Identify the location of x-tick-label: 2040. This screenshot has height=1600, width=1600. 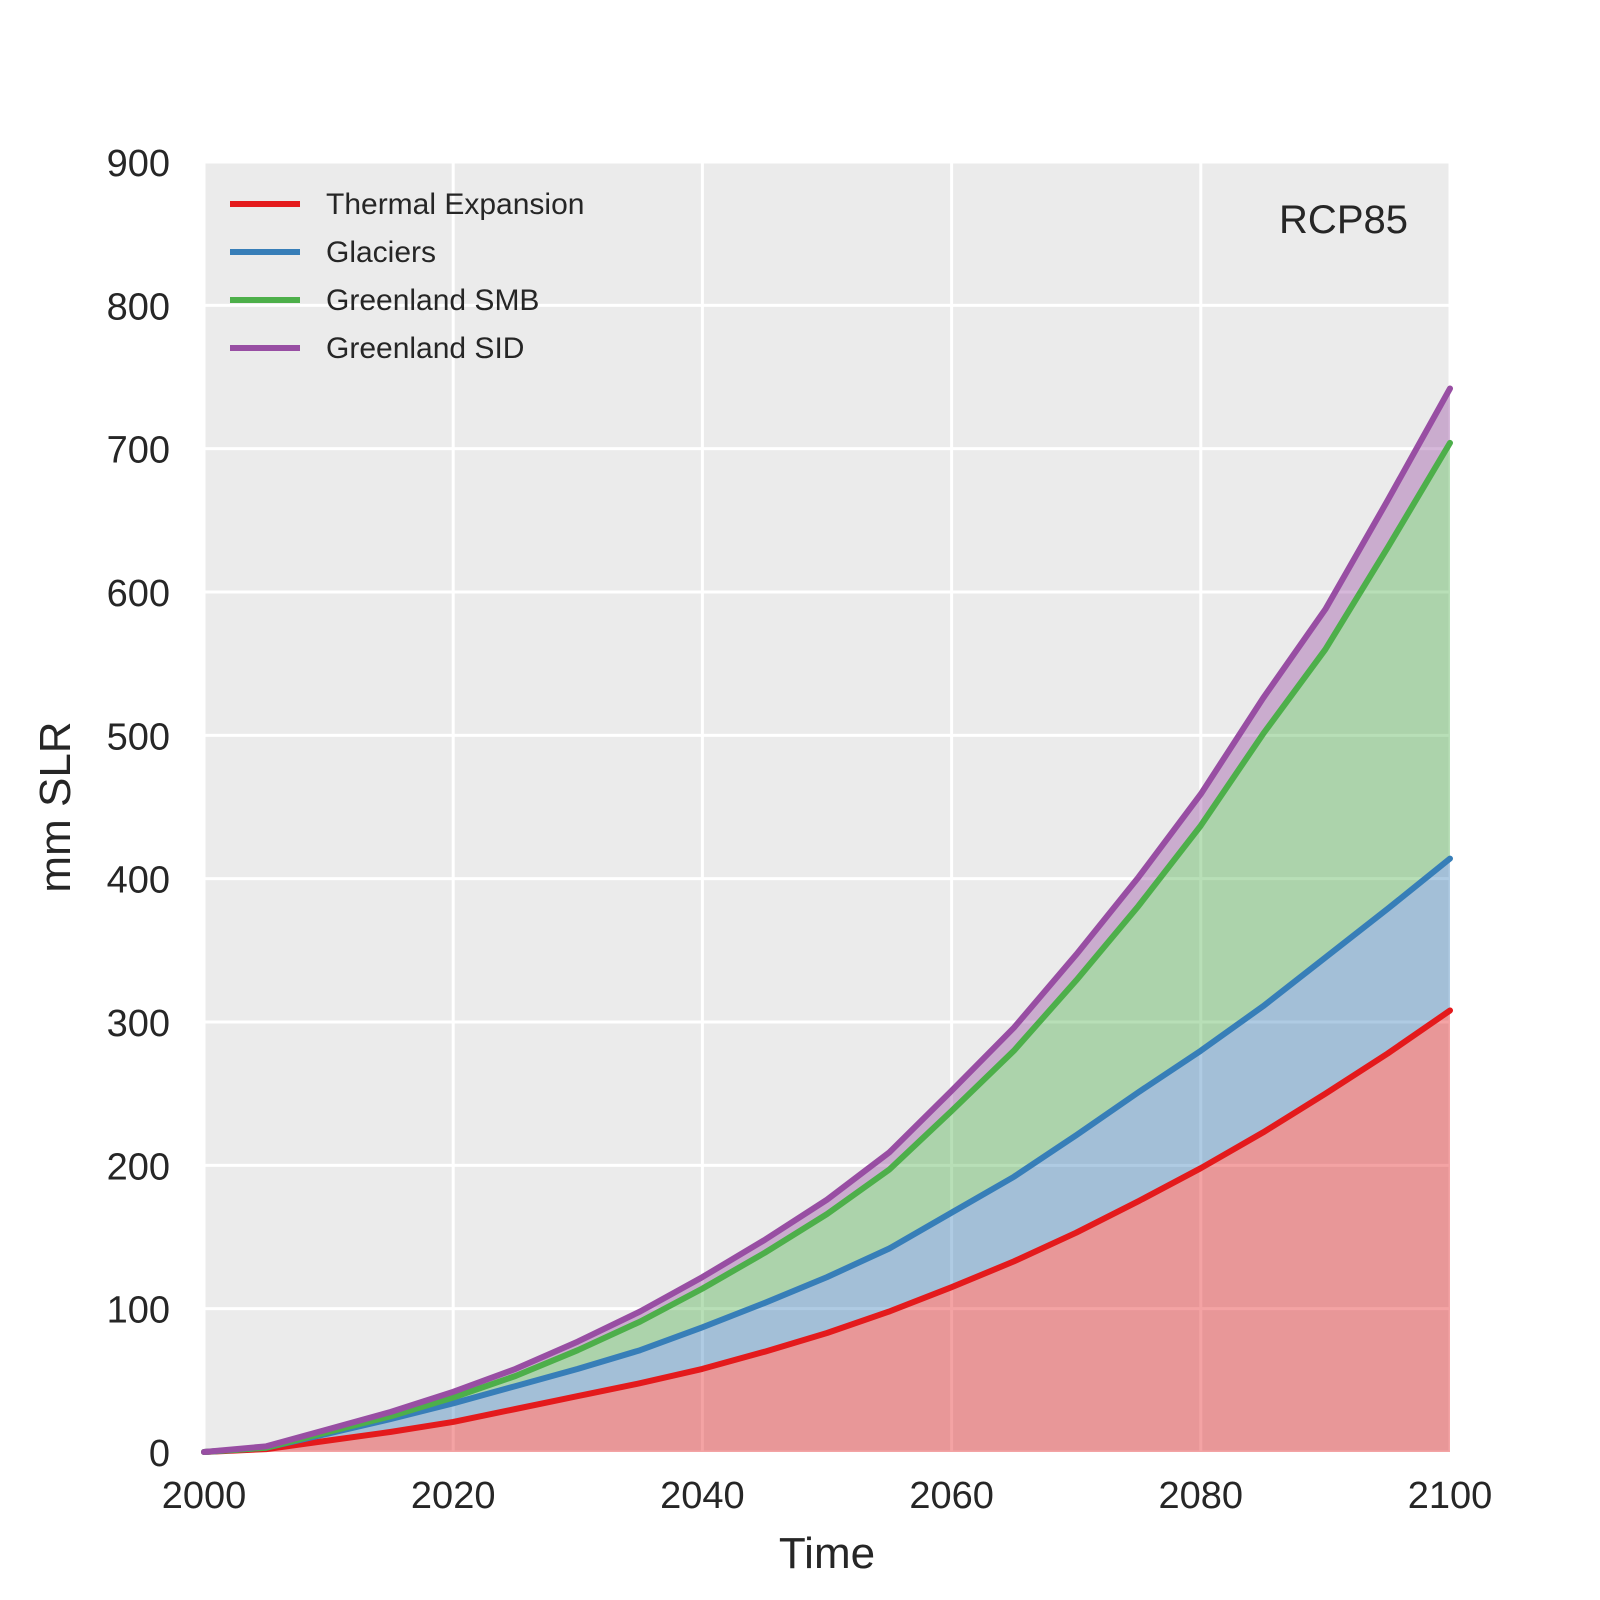
(702, 1496).